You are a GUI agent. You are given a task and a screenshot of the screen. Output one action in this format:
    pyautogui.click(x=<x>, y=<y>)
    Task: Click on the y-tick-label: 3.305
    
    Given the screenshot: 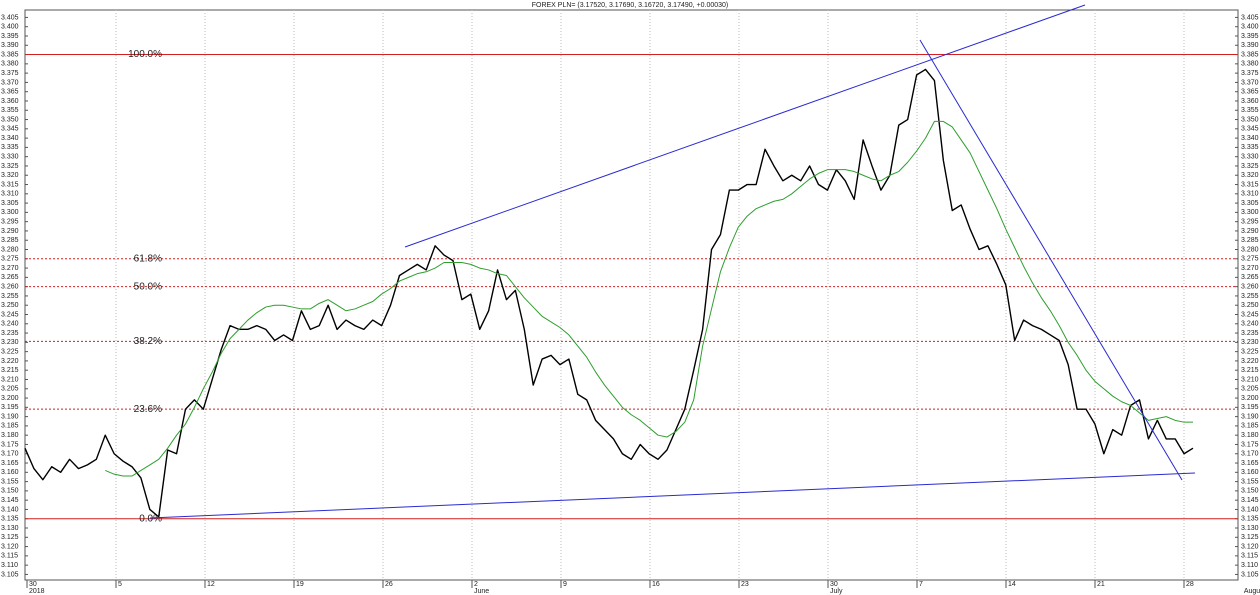 What is the action you would take?
    pyautogui.click(x=10, y=203)
    